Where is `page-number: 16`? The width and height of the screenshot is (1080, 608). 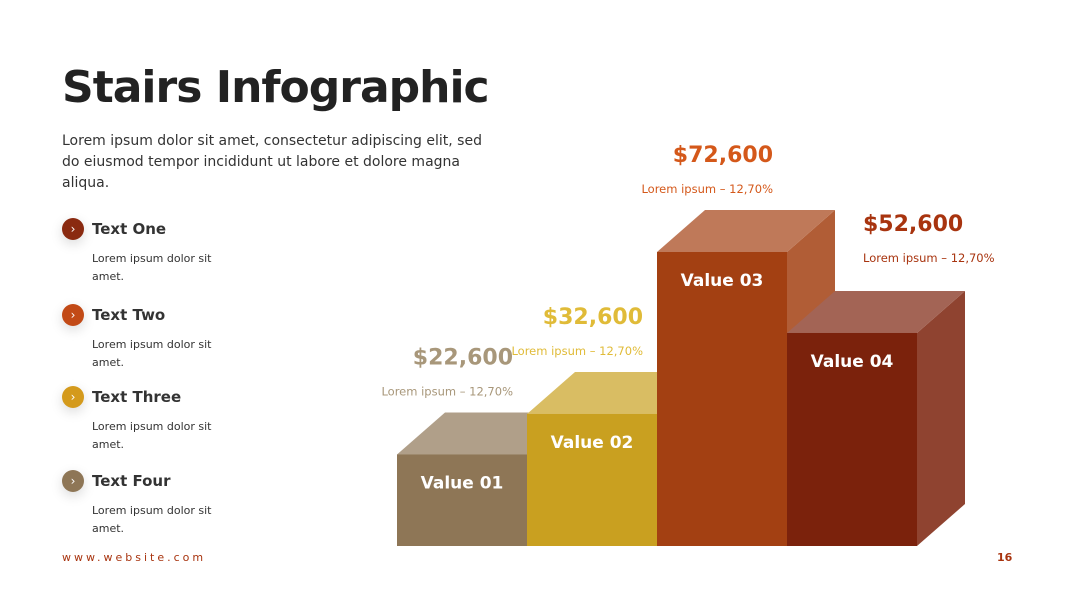 page-number: 16 is located at coordinates (1005, 557).